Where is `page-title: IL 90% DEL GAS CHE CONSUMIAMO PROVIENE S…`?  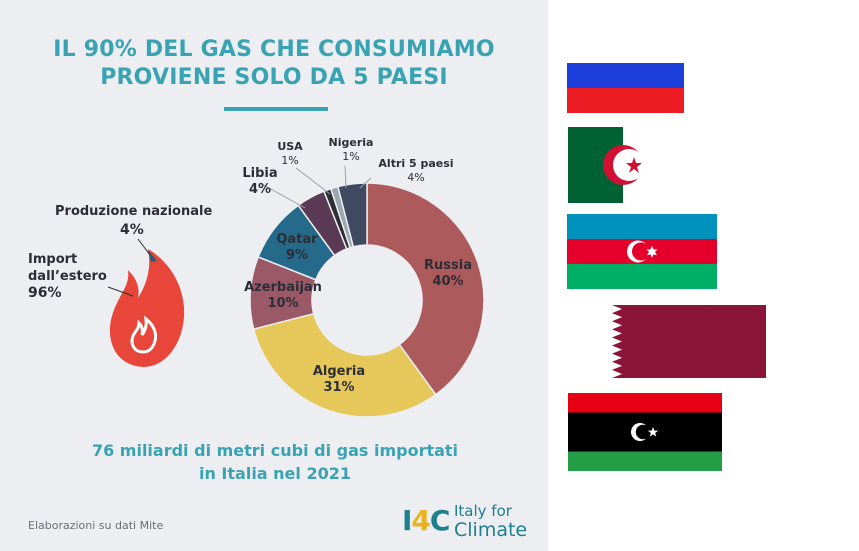
page-title: IL 90% DEL GAS CHE CONSUMIAMO PROVIENE S… is located at coordinates (274, 64).